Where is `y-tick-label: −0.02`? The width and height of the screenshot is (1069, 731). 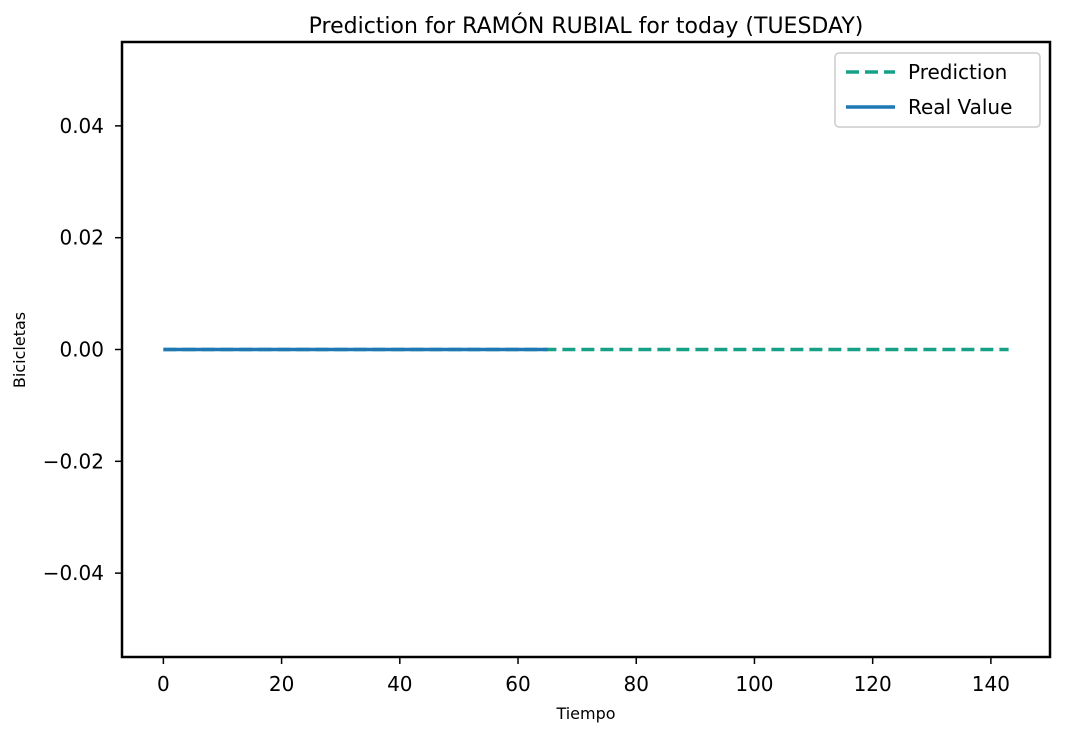
y-tick-label: −0.02 is located at coordinates (73, 461).